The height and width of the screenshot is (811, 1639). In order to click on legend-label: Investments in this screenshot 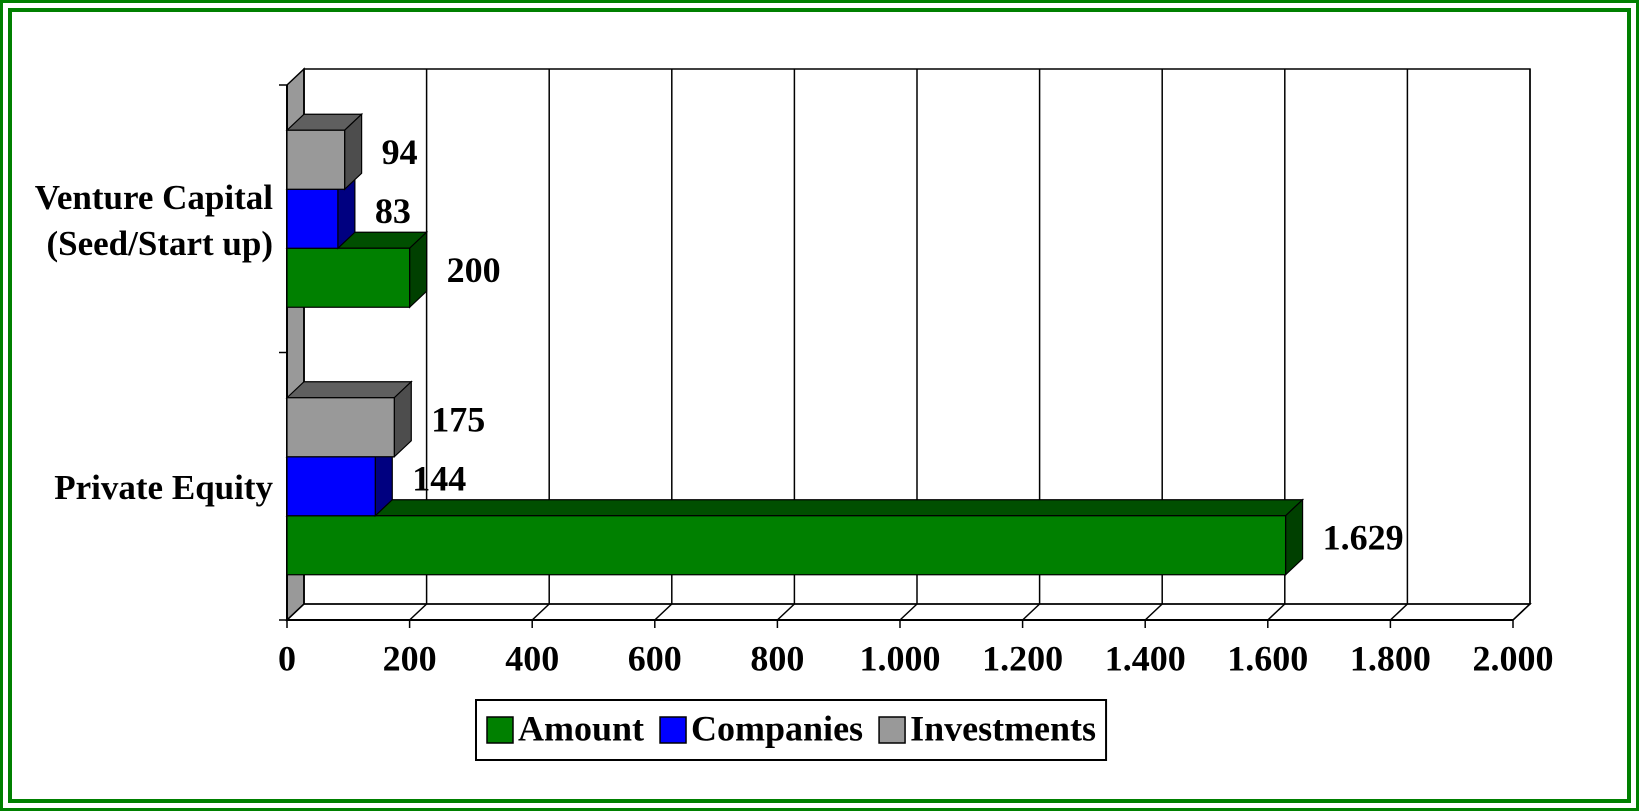, I will do `click(1003, 728)`.